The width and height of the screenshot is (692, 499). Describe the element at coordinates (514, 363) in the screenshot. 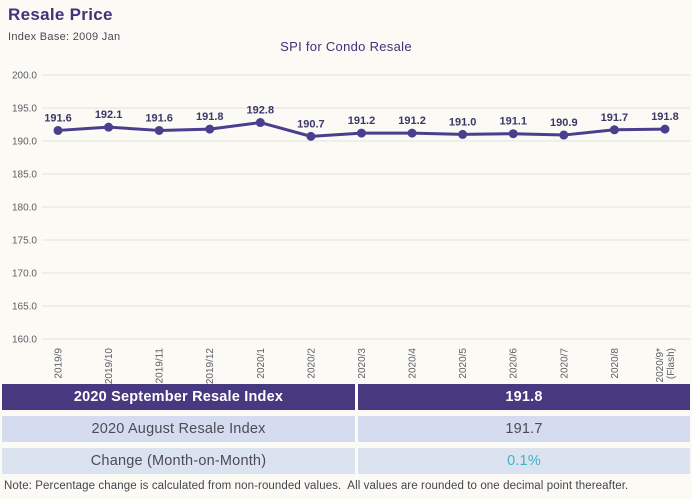

I see `svg-text: 2020/6` at that location.